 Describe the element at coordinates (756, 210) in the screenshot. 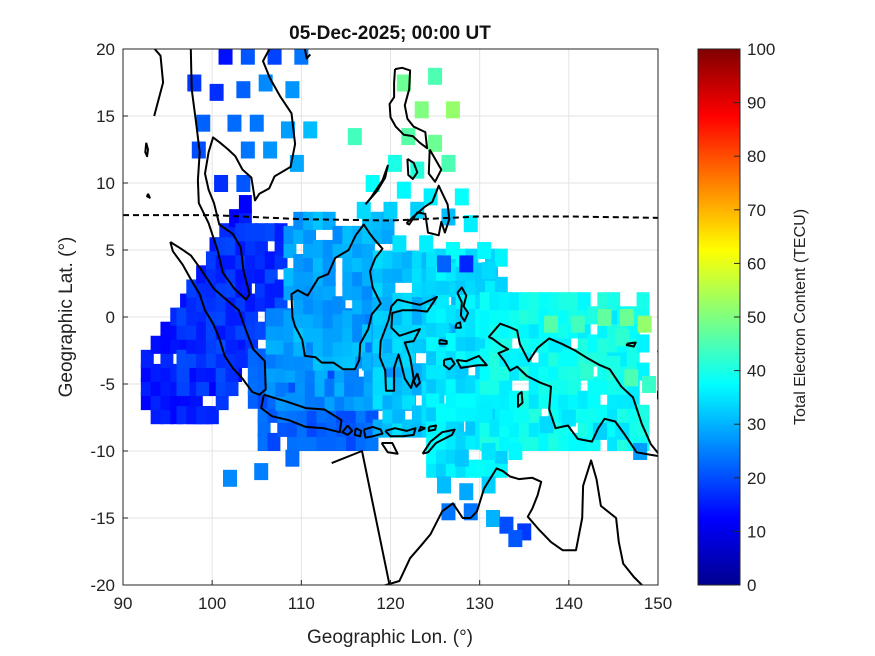

I see `colorbar-tick-label: 70` at that location.